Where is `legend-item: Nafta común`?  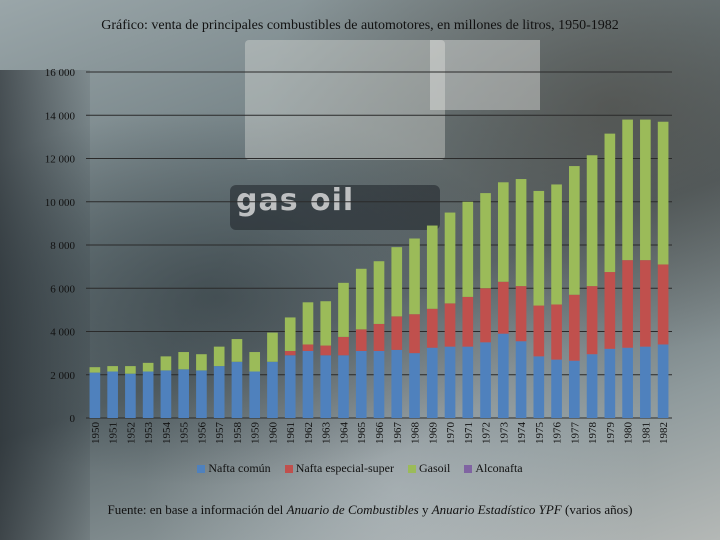
legend-item: Nafta común is located at coordinates (234, 468).